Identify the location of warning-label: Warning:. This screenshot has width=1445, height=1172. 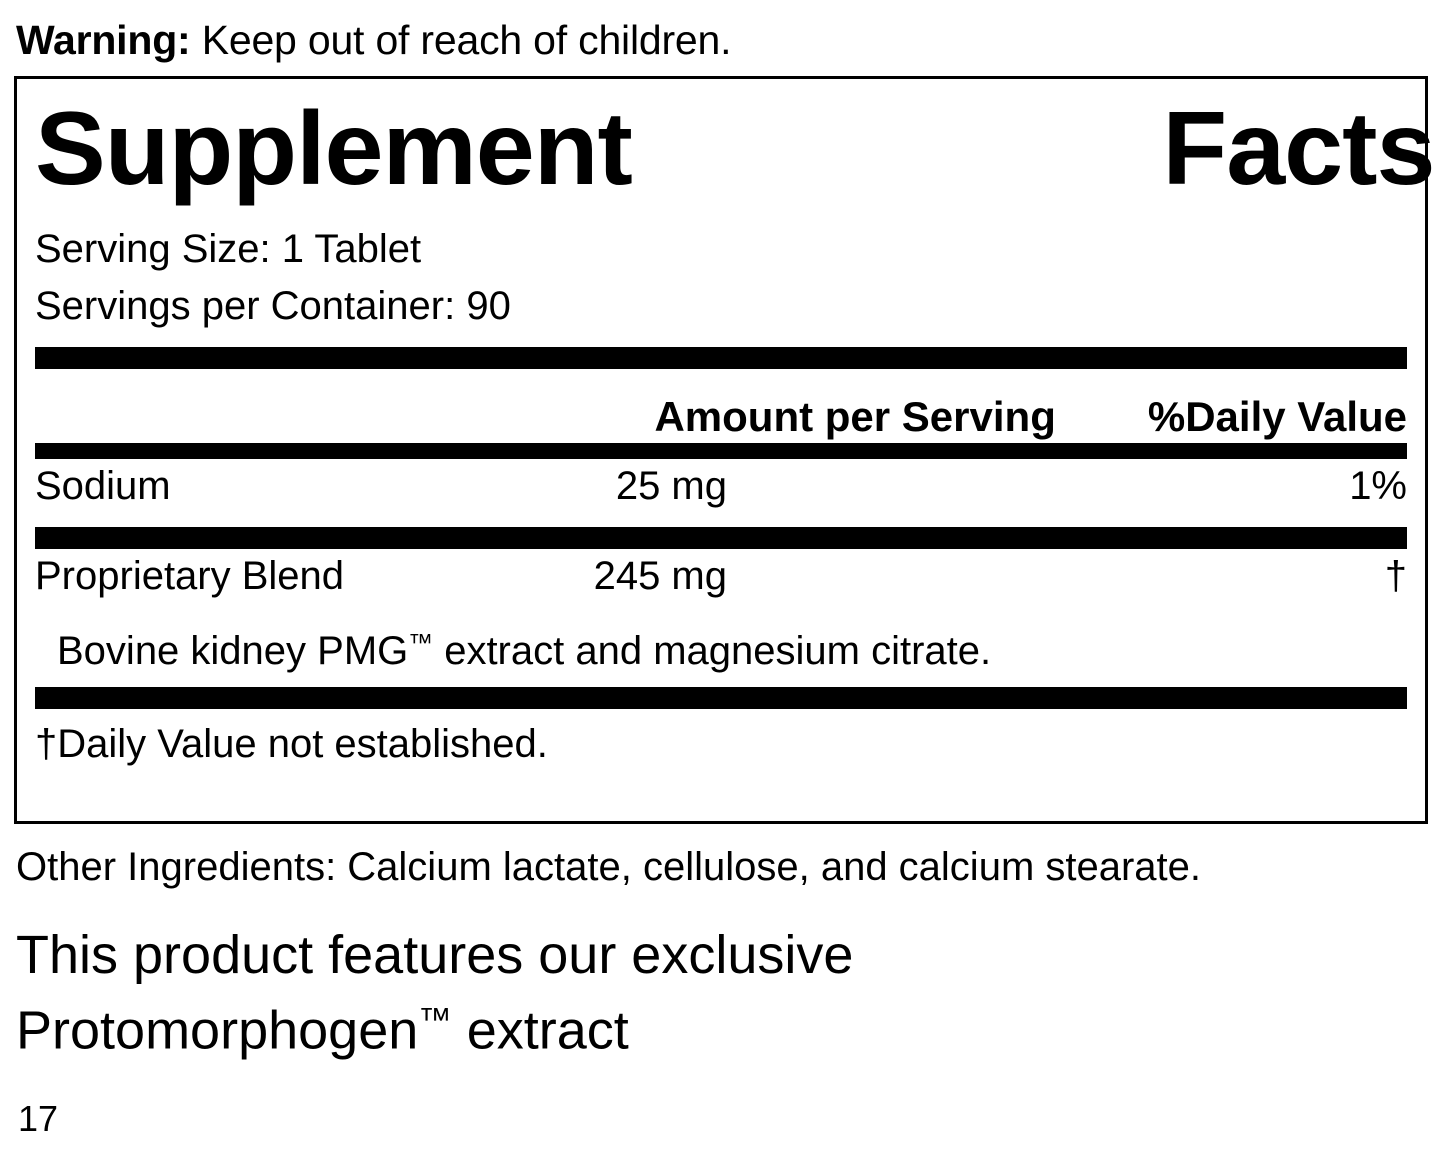
(103, 40).